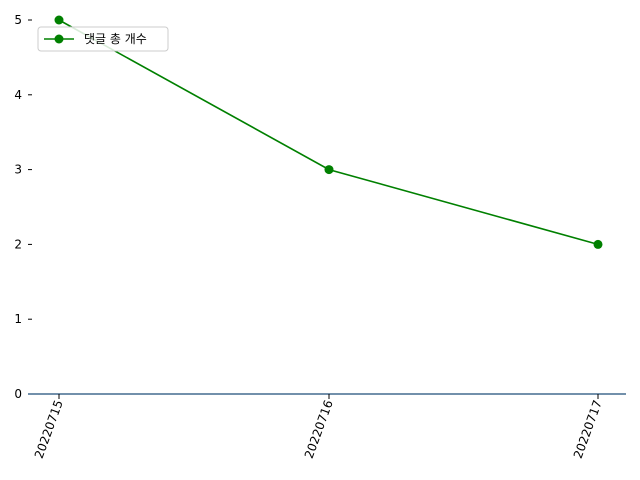 The height and width of the screenshot is (480, 640). Describe the element at coordinates (588, 429) in the screenshot. I see `x-tick-label: 20220717` at that location.